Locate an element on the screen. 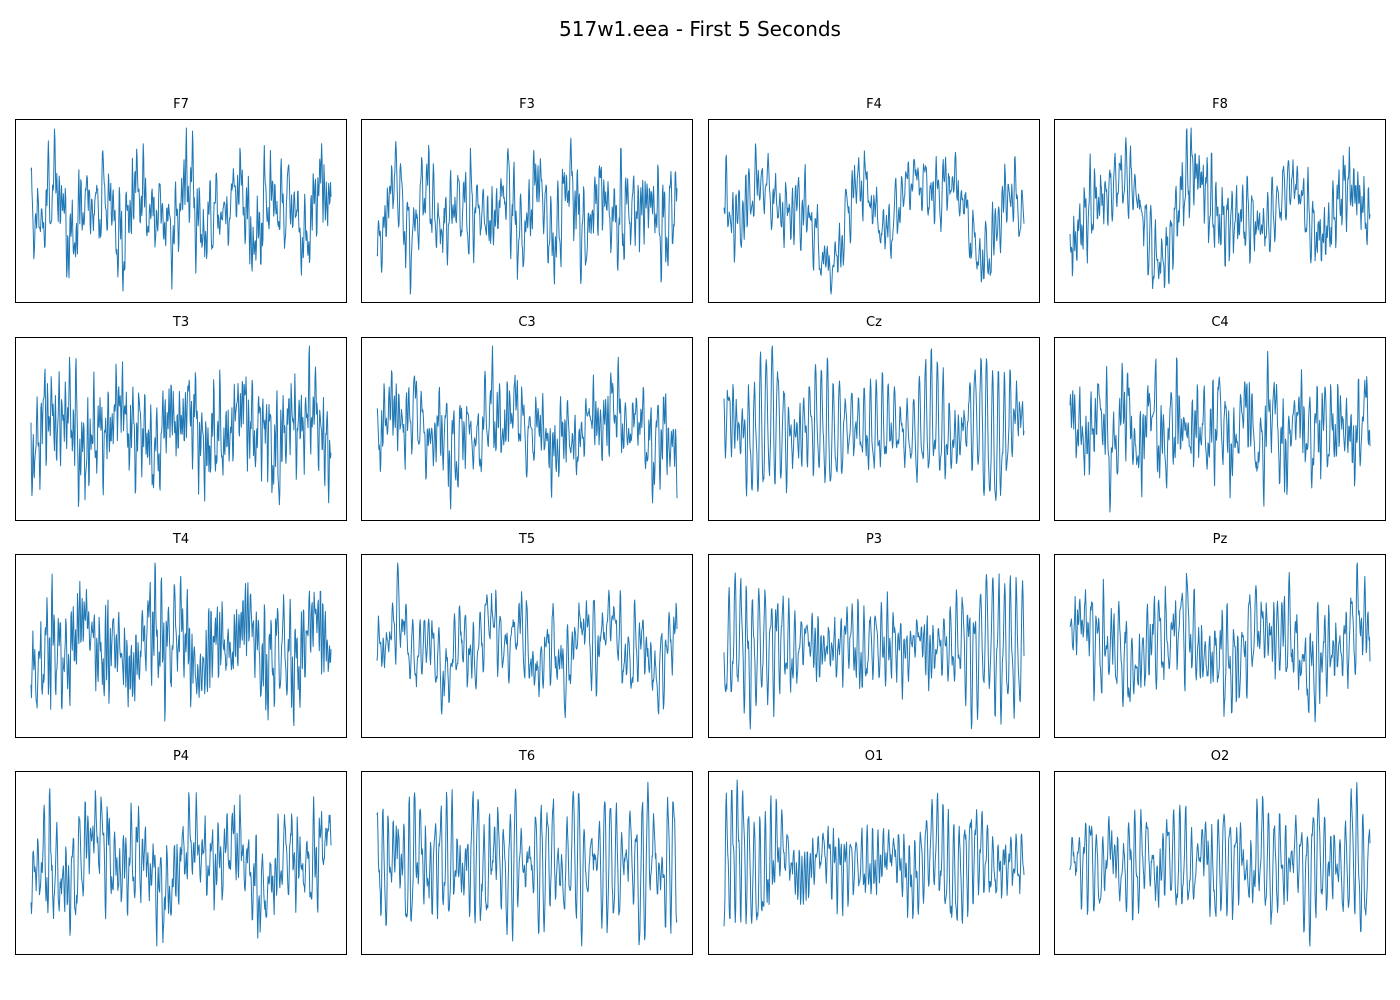 The height and width of the screenshot is (1000, 1400). subplot-o2: O2 is located at coordinates (1220, 852).